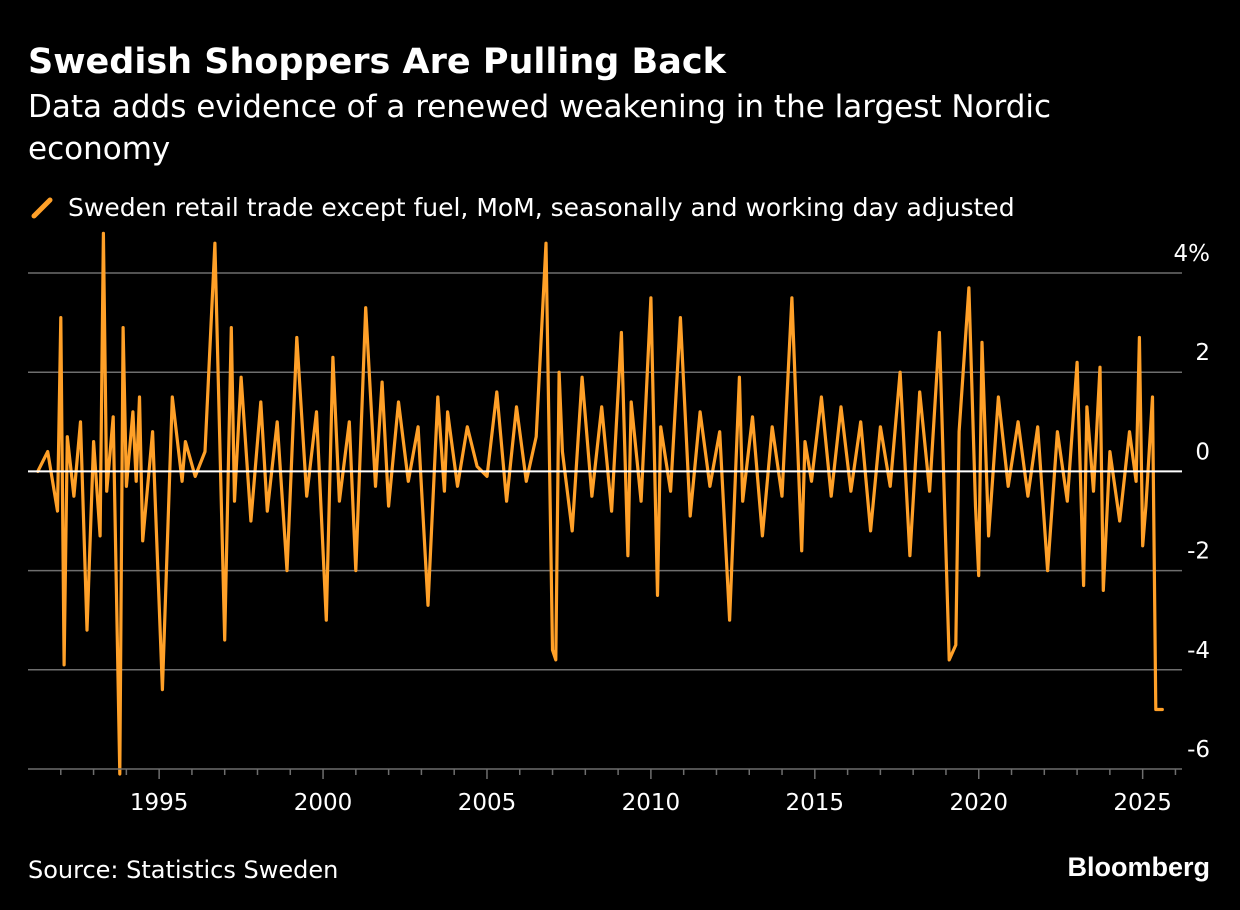 The width and height of the screenshot is (1240, 910). I want to click on y-tick-label: 2, so click(1202, 353).